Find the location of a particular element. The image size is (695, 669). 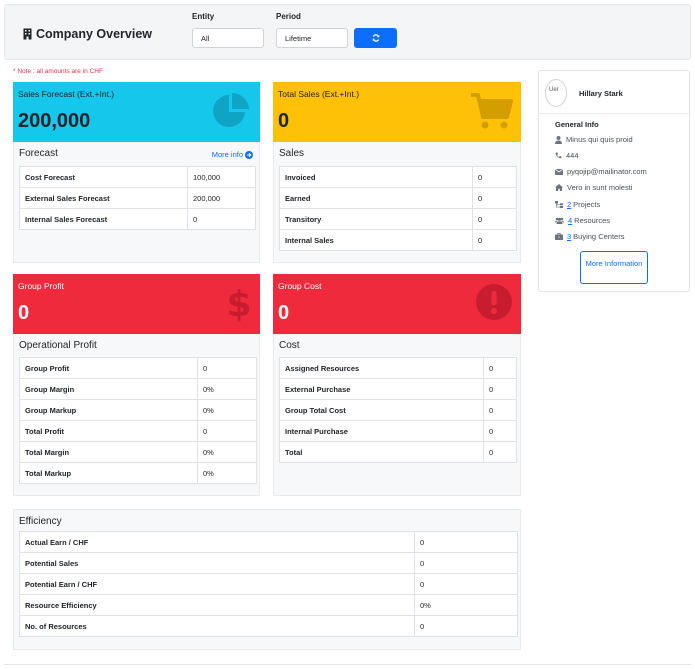

sales-title: Sales is located at coordinates (292, 153).